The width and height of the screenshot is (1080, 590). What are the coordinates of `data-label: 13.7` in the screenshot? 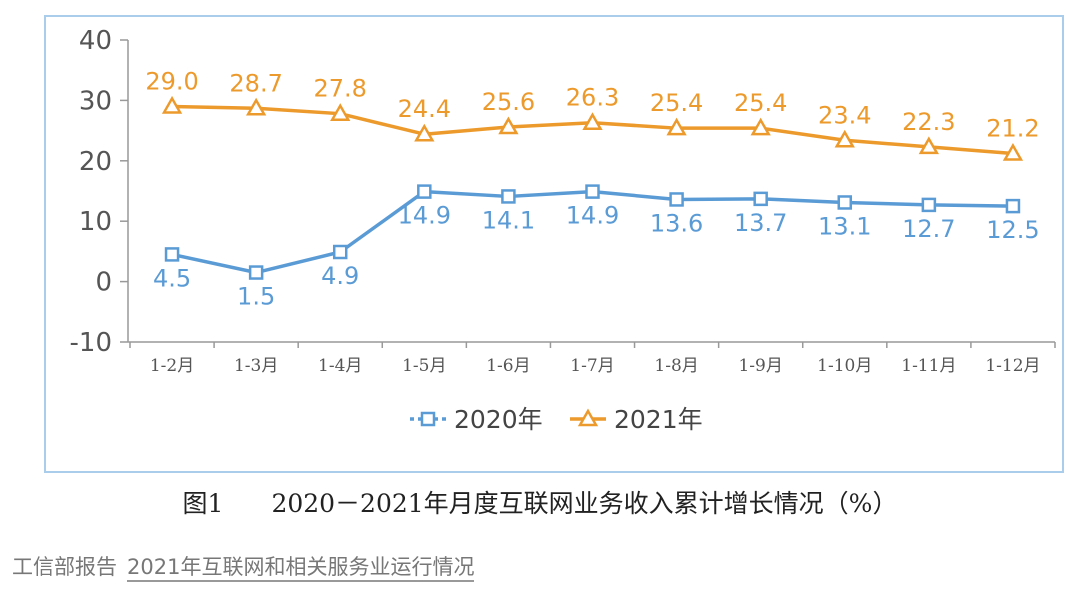 It's located at (760, 223).